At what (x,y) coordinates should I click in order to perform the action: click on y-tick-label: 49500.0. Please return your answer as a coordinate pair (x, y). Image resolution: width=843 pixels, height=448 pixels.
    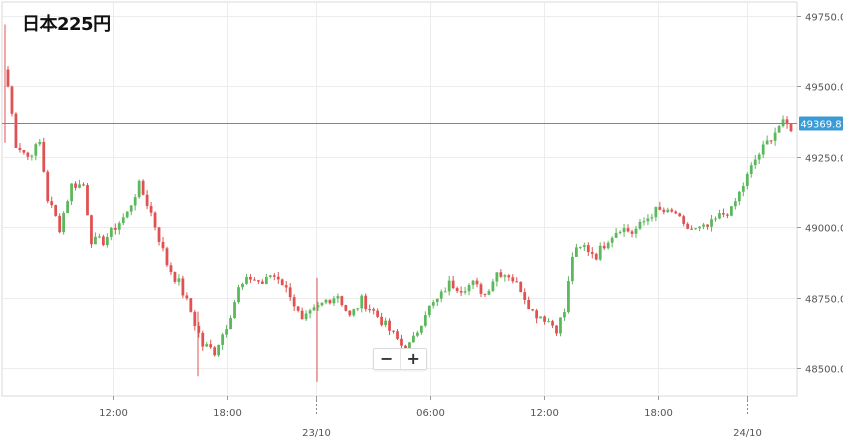
    Looking at the image, I should click on (824, 88).